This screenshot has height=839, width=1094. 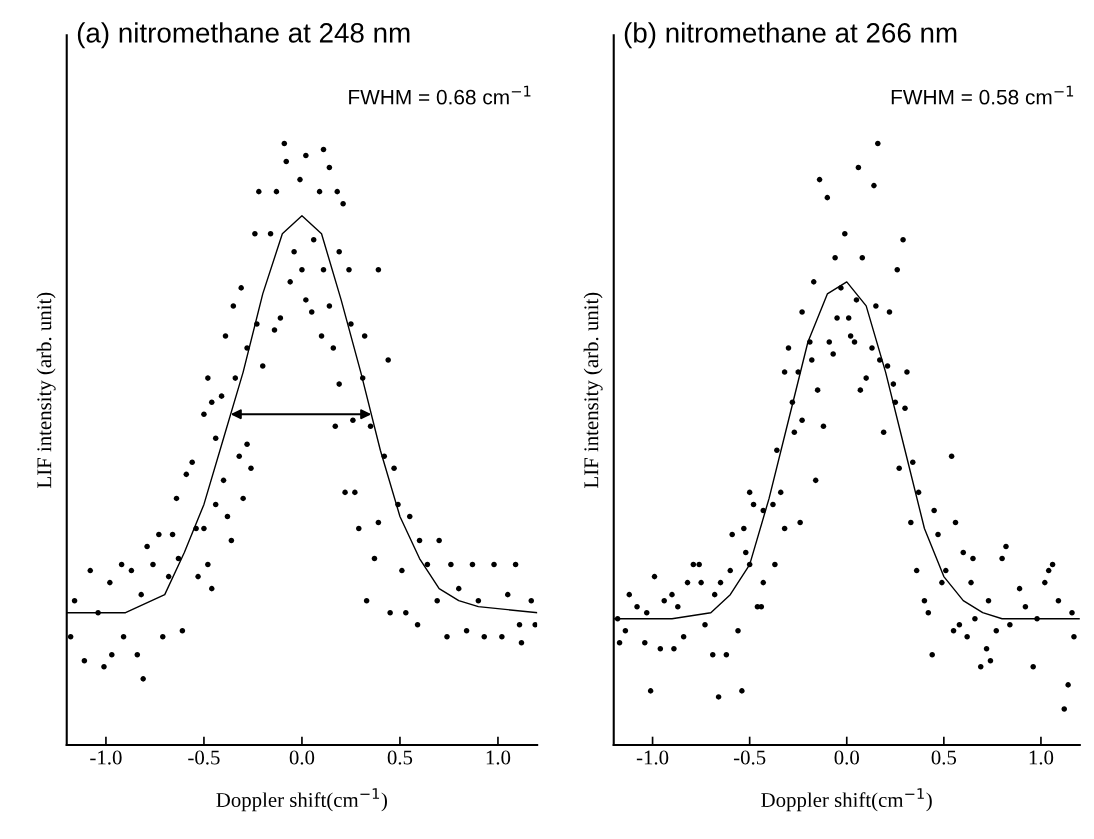 I want to click on text: FWHM = 0.58 cm$^{−1}$, so click(x=982, y=95).